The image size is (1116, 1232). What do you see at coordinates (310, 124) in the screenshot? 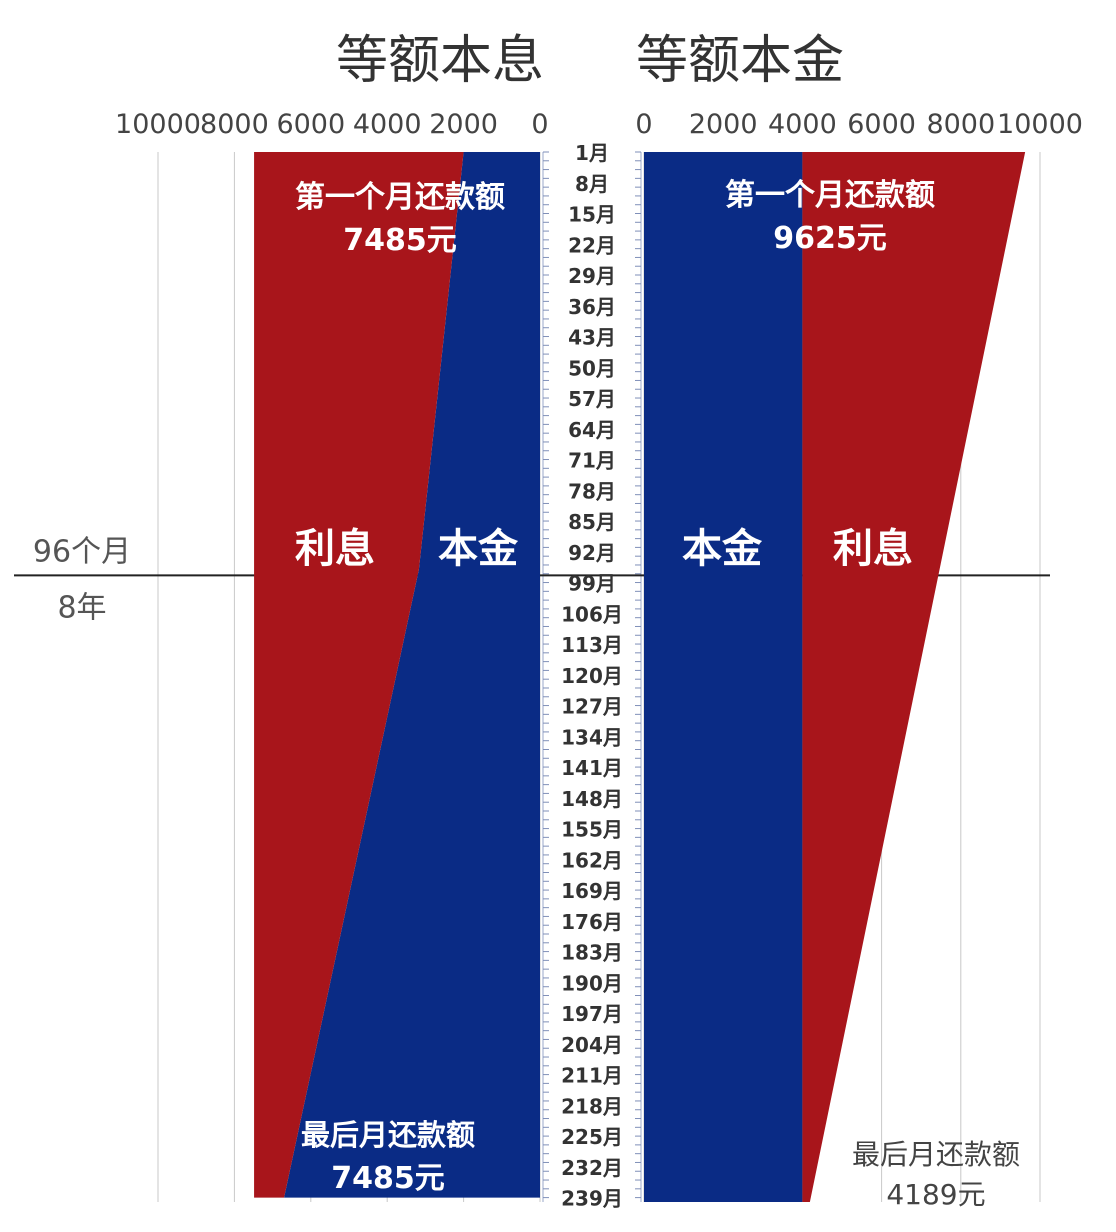
I see `left-tick-label: 6000` at bounding box center [310, 124].